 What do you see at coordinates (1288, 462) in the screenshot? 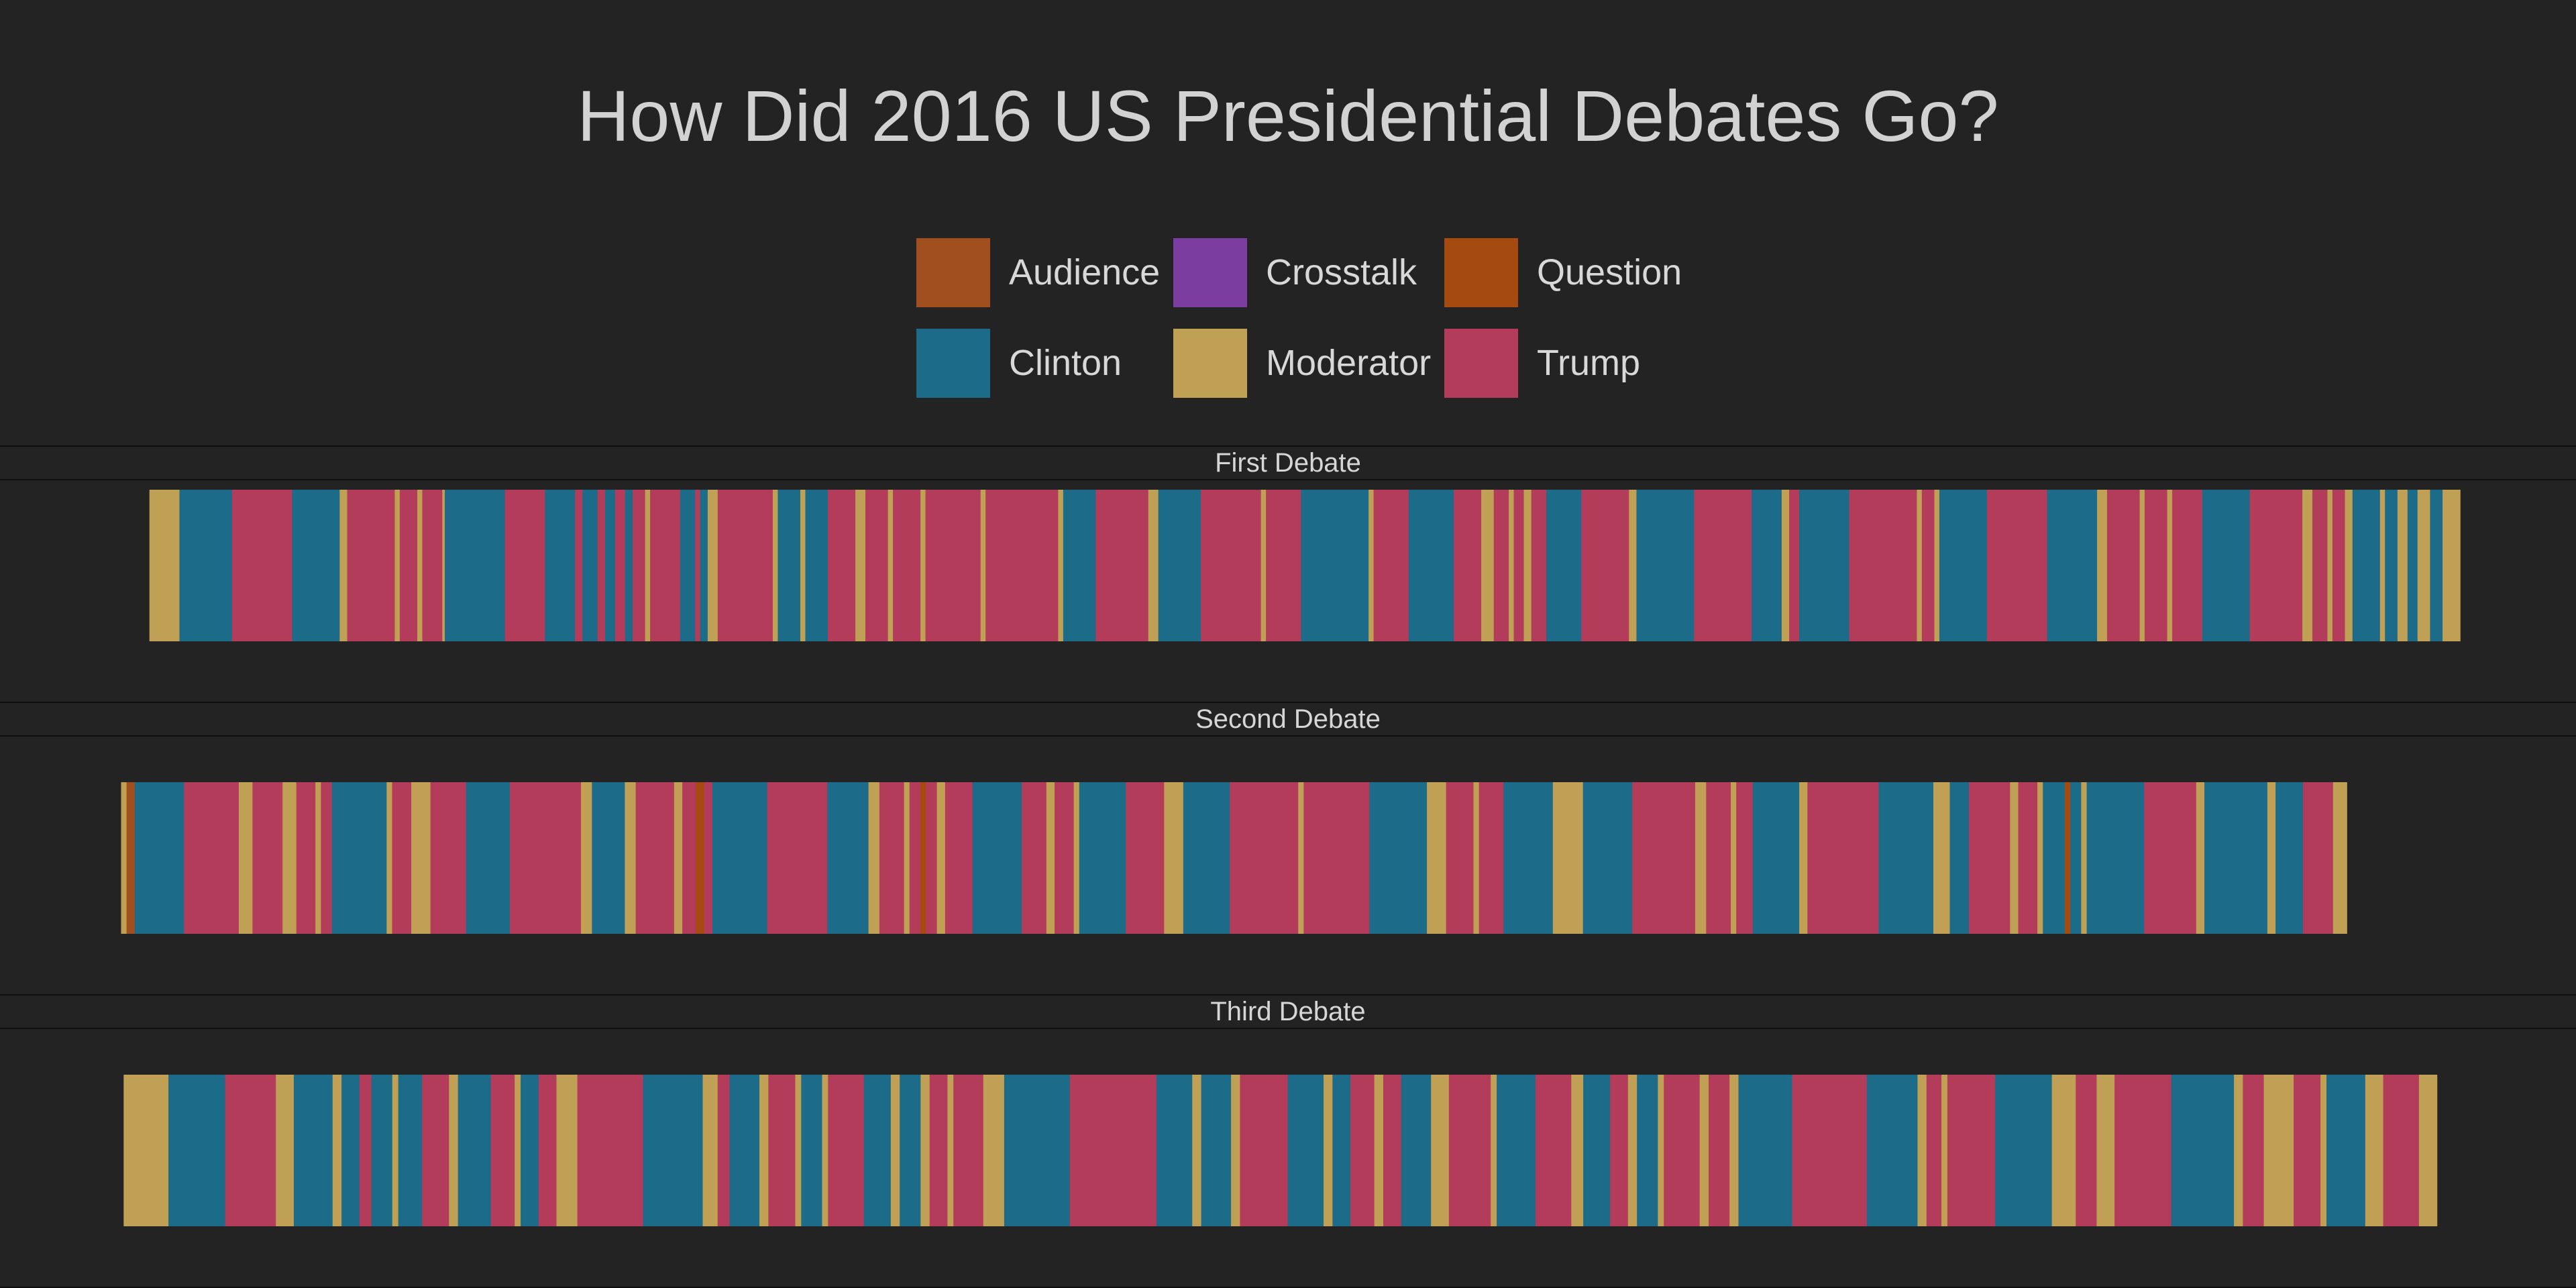
I see `panel-strip-first: First Debate` at bounding box center [1288, 462].